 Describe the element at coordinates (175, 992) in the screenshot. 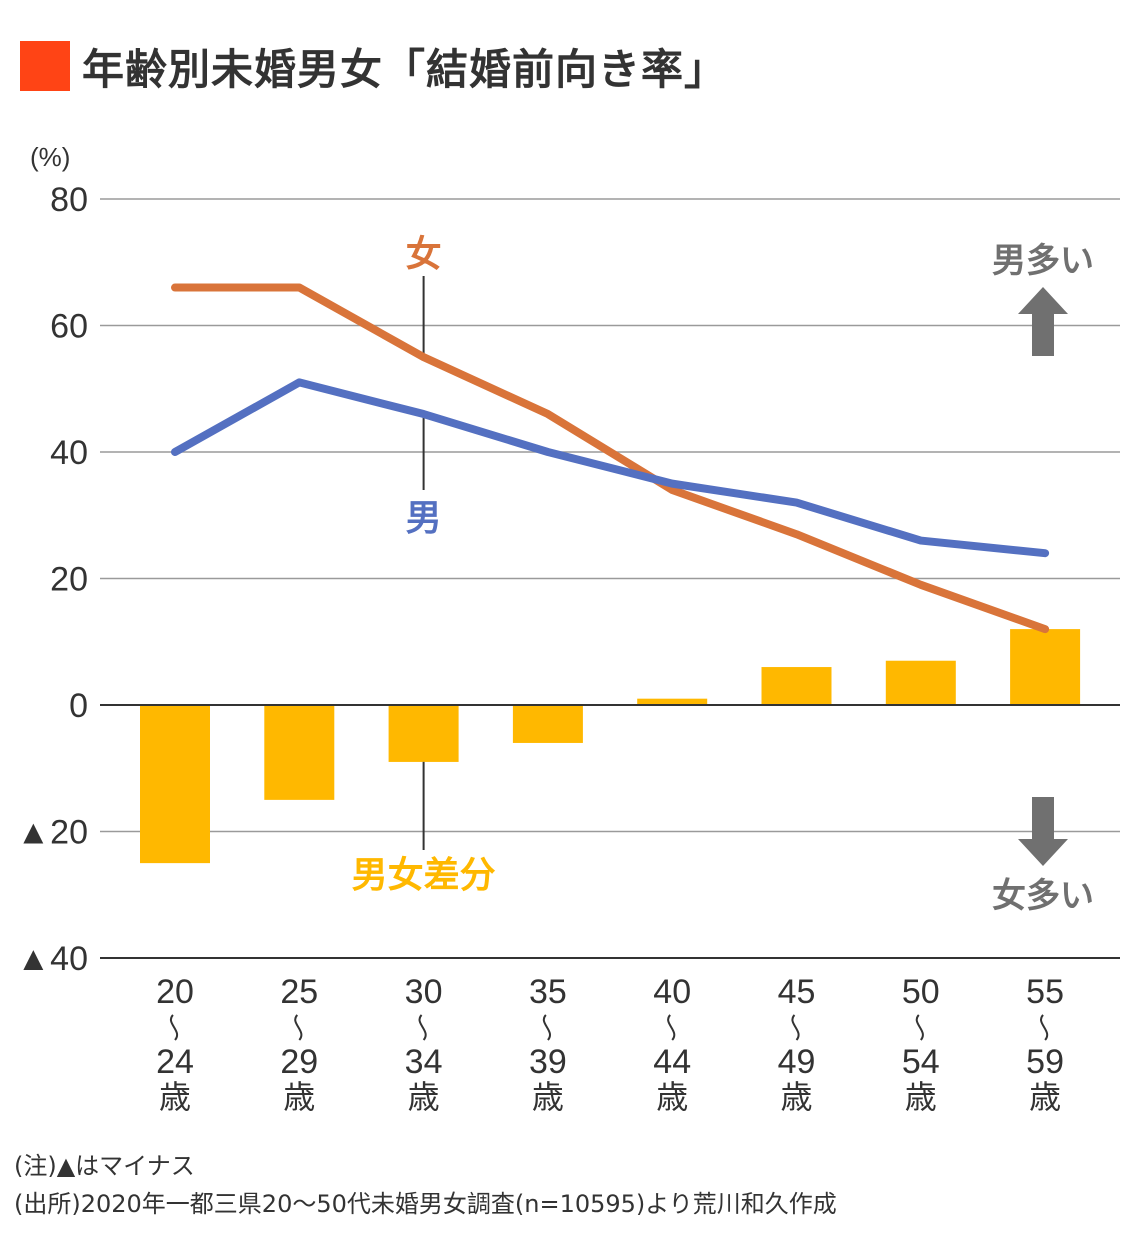

I see `x-tick-start: 20` at that location.